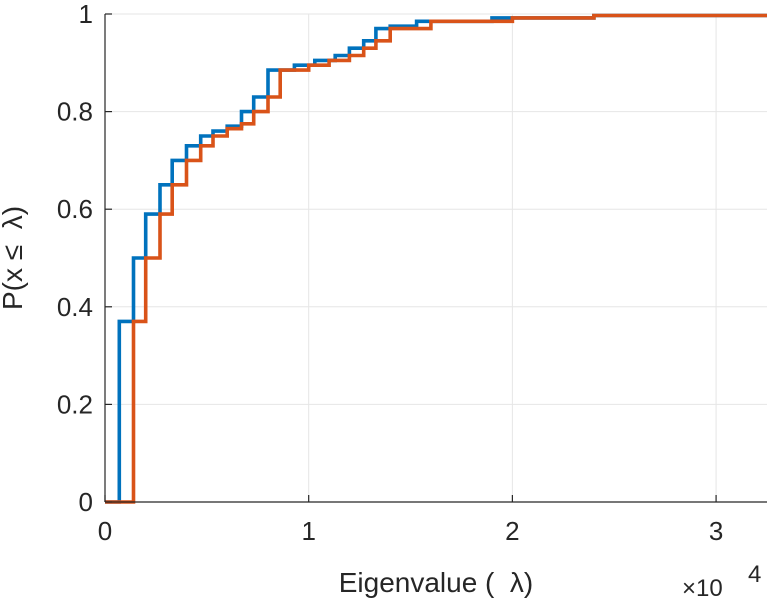  I want to click on y-tick-label: 0.4, so click(75, 307).